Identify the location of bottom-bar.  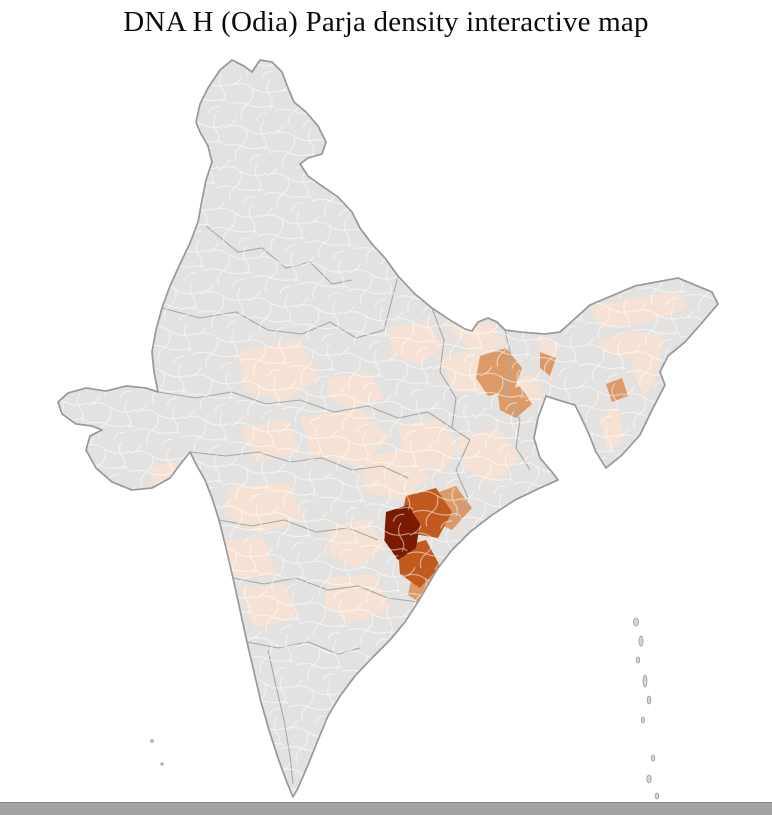
(386, 808).